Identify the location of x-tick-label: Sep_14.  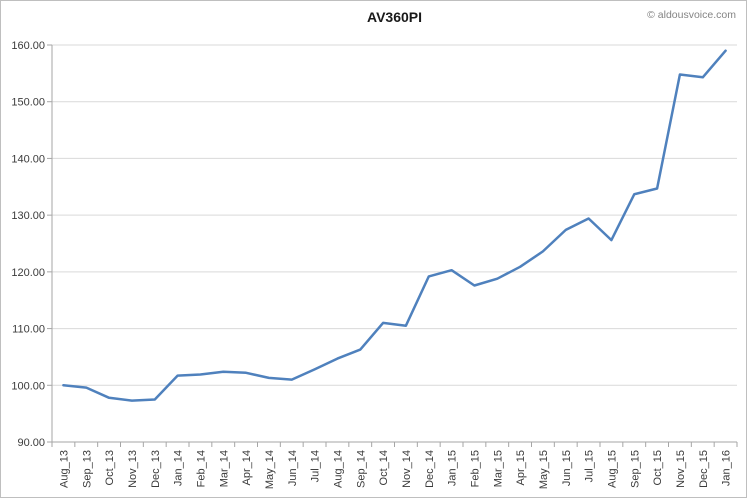
(361, 469).